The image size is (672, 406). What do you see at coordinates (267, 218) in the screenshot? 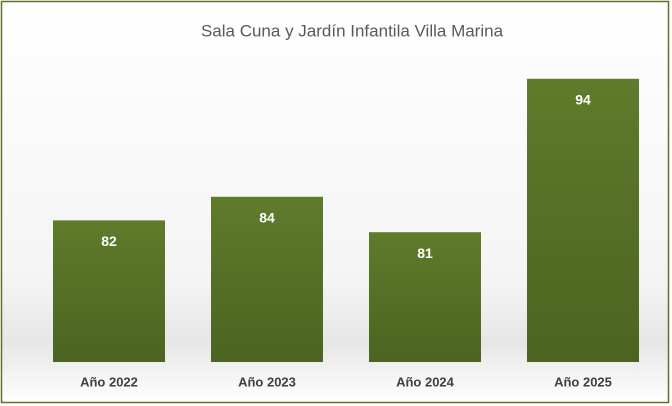
I see `data-label: 84` at bounding box center [267, 218].